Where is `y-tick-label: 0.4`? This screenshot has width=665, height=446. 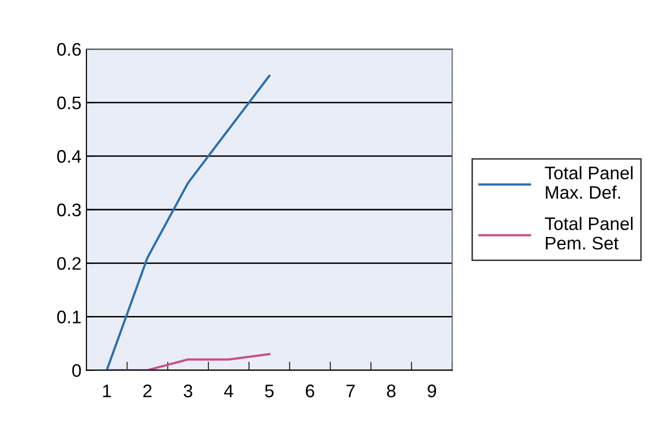 y-tick-label: 0.4 is located at coordinates (69, 156).